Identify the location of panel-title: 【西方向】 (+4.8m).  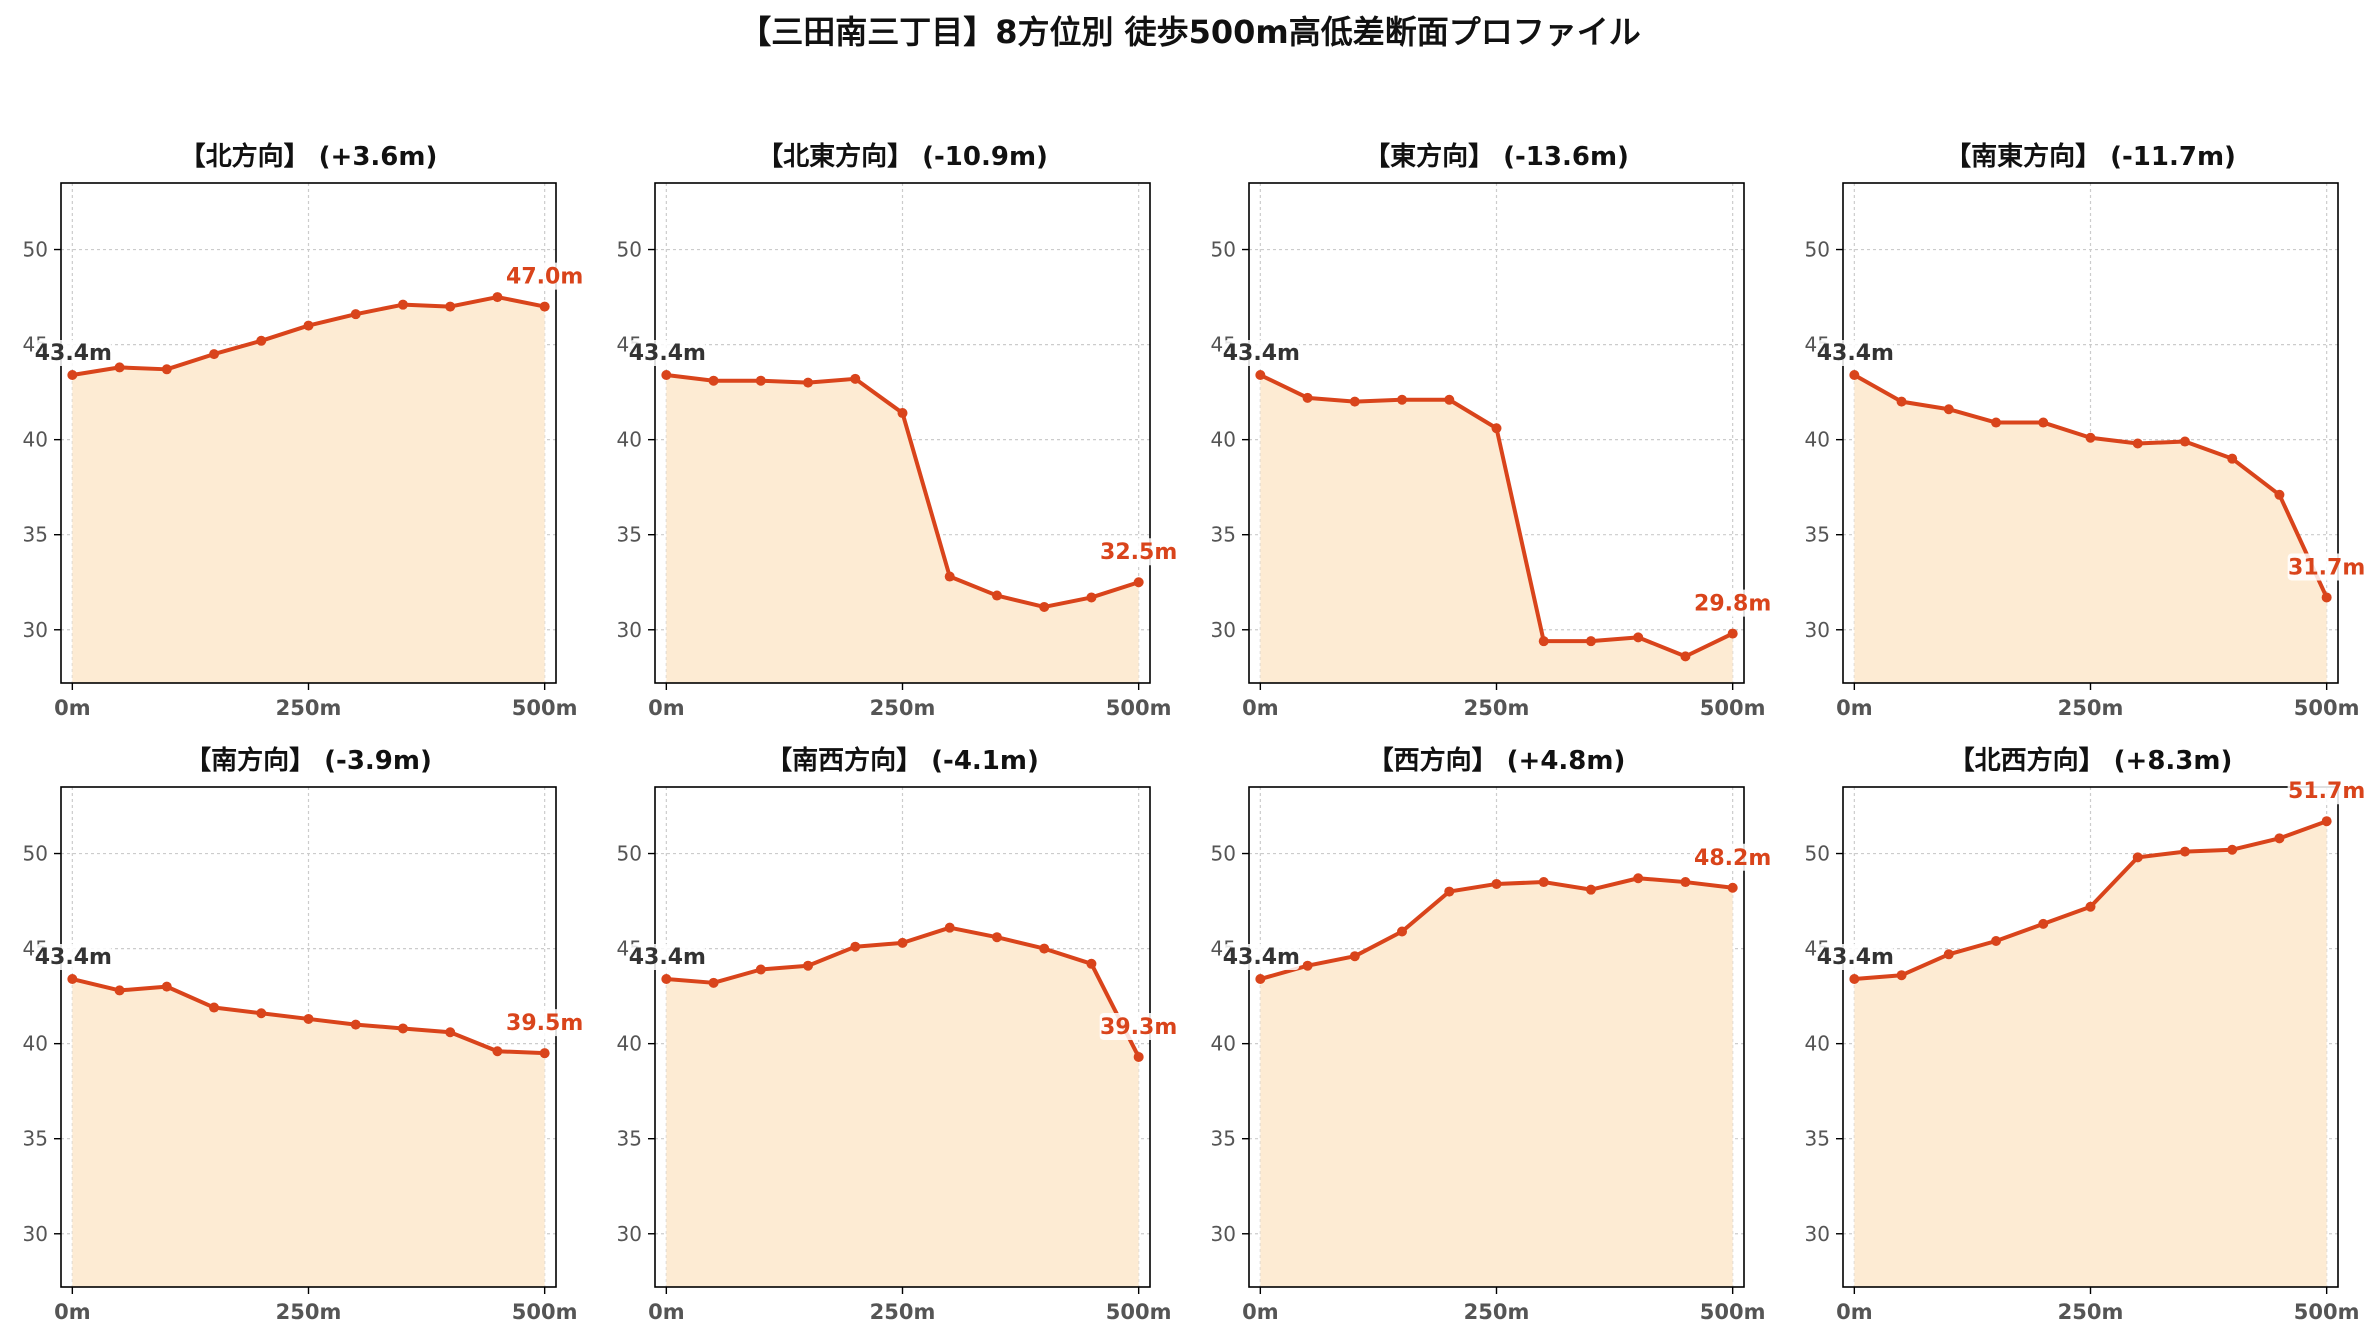
(1497, 760).